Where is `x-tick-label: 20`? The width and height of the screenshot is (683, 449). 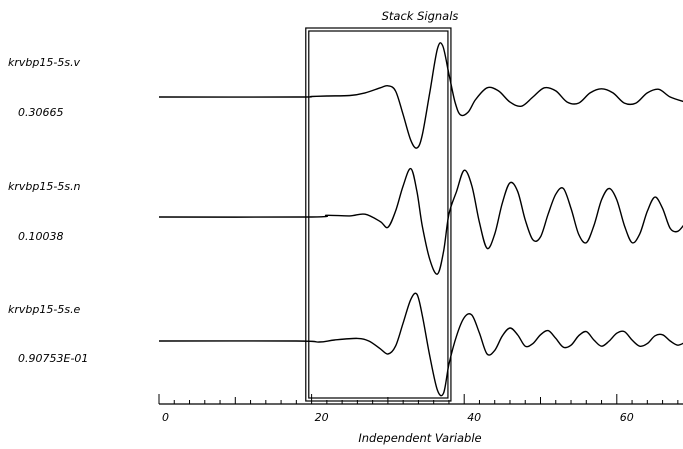 x-tick-label: 20 is located at coordinates (322, 417).